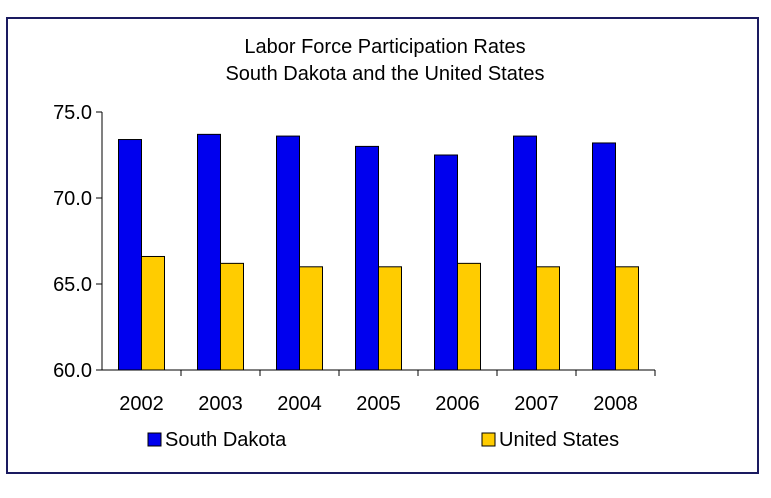 The image size is (771, 498). I want to click on y-tick-label: 75.0, so click(72, 113).